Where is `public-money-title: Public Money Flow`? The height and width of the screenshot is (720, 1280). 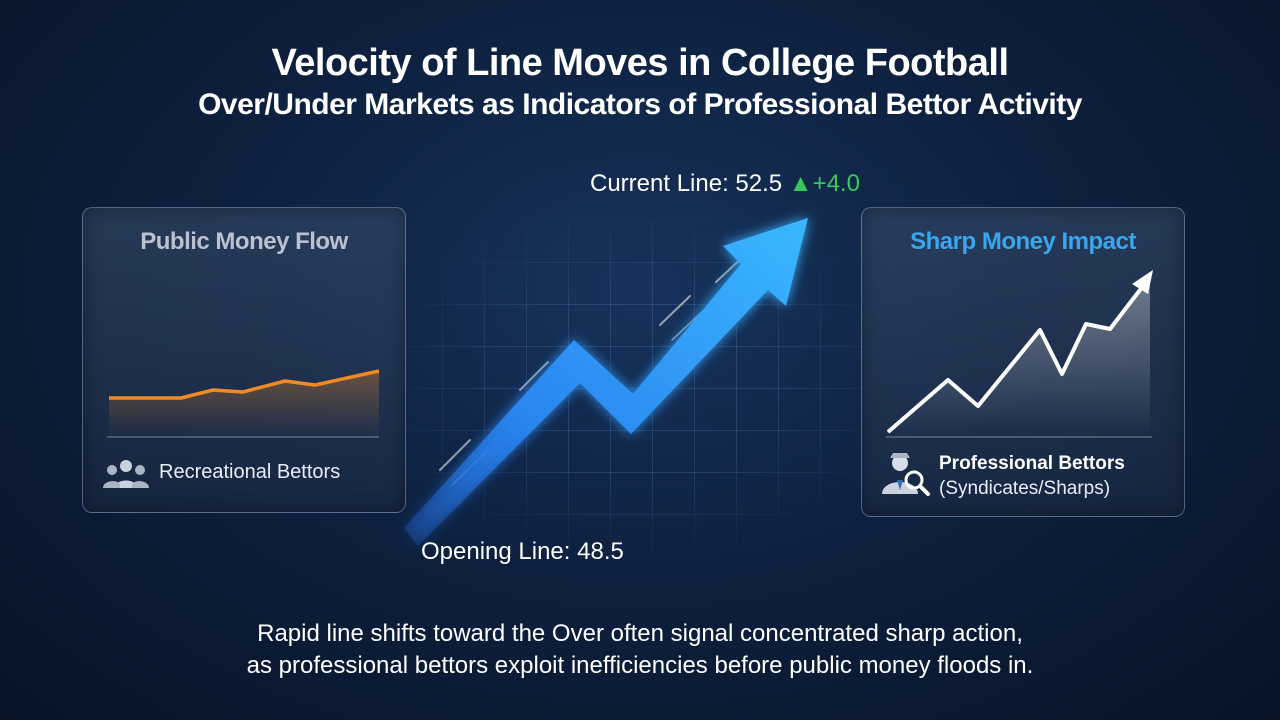 public-money-title: Public Money Flow is located at coordinates (244, 241).